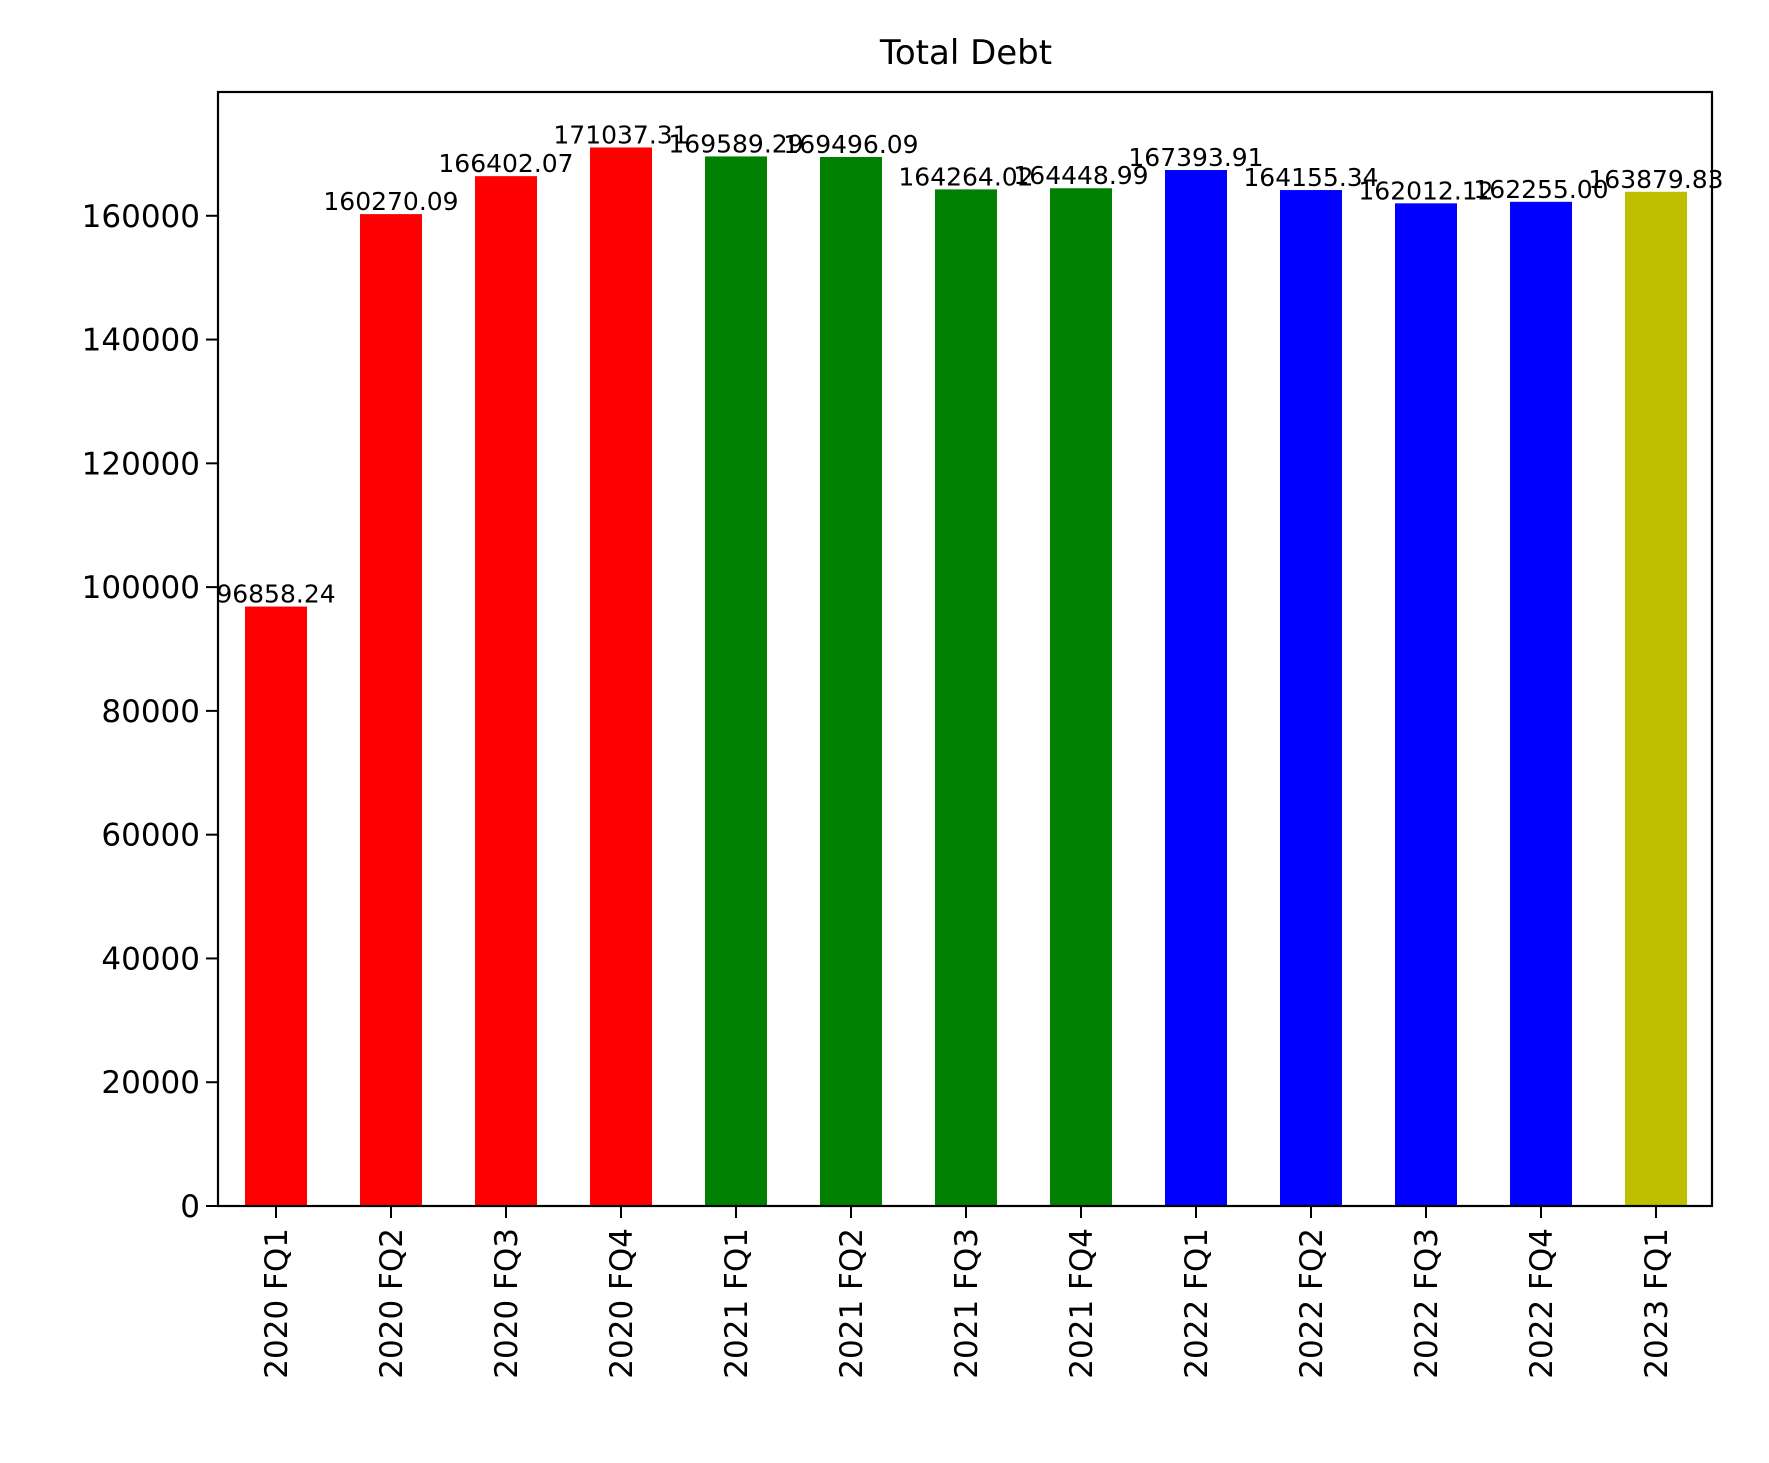 This screenshot has width=1769, height=1463. What do you see at coordinates (1080, 175) in the screenshot?
I see `bar-value-label: 164448.99` at bounding box center [1080, 175].